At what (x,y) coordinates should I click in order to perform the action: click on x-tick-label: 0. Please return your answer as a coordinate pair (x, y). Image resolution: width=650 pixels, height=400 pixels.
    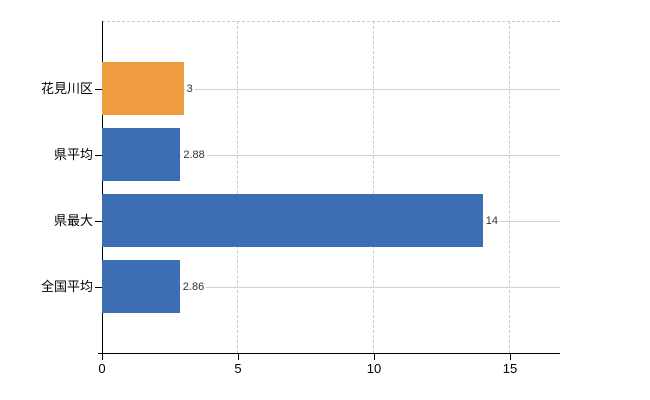
    Looking at the image, I should click on (102, 368).